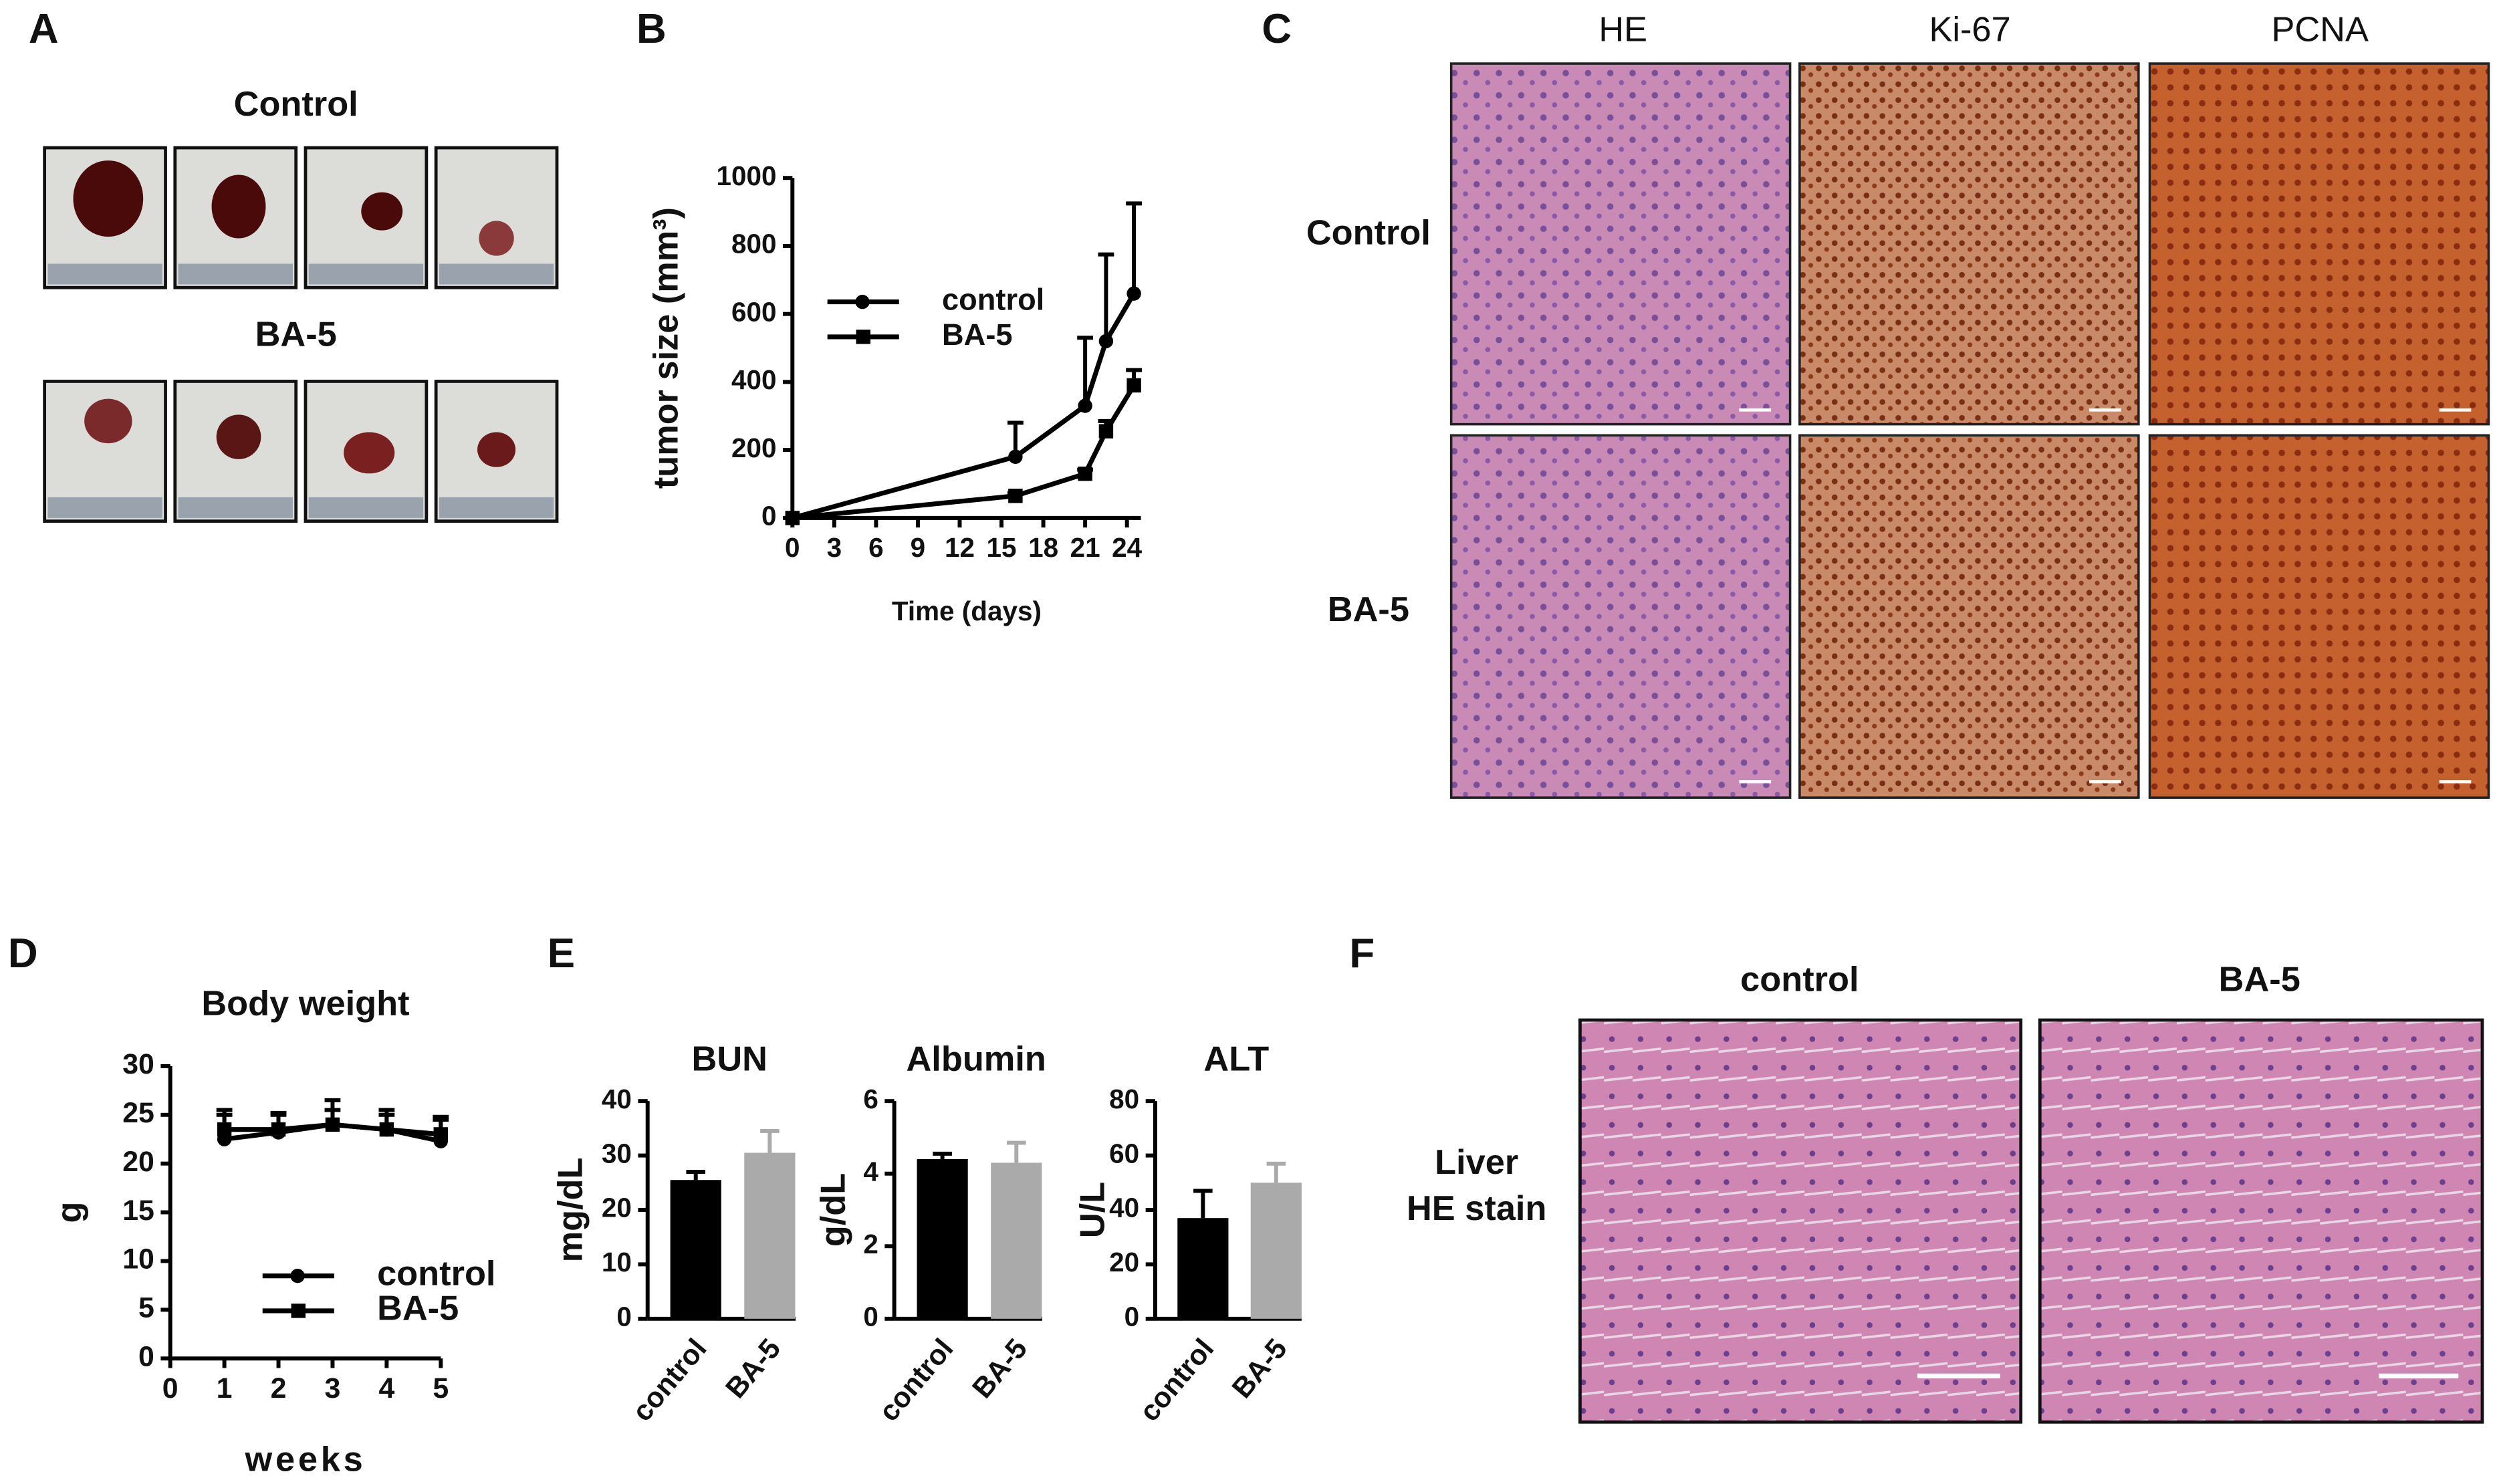 The width and height of the screenshot is (2495, 1484). Describe the element at coordinates (279, 1388) in the screenshot. I see `x-tick-label: 2` at that location.